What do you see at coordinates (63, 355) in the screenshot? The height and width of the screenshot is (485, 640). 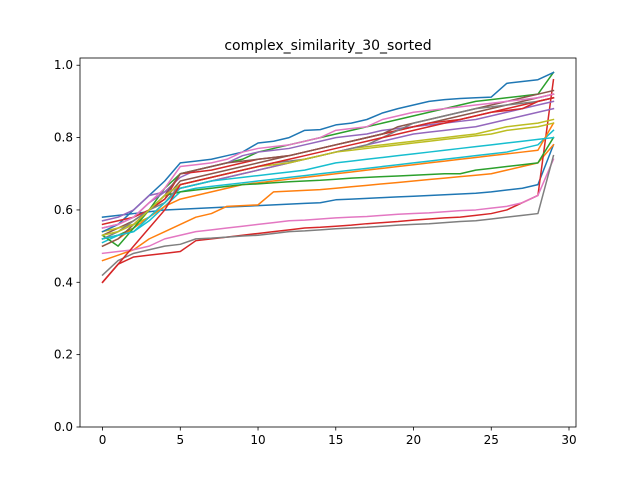 I see `y-tick-label: 0.2` at bounding box center [63, 355].